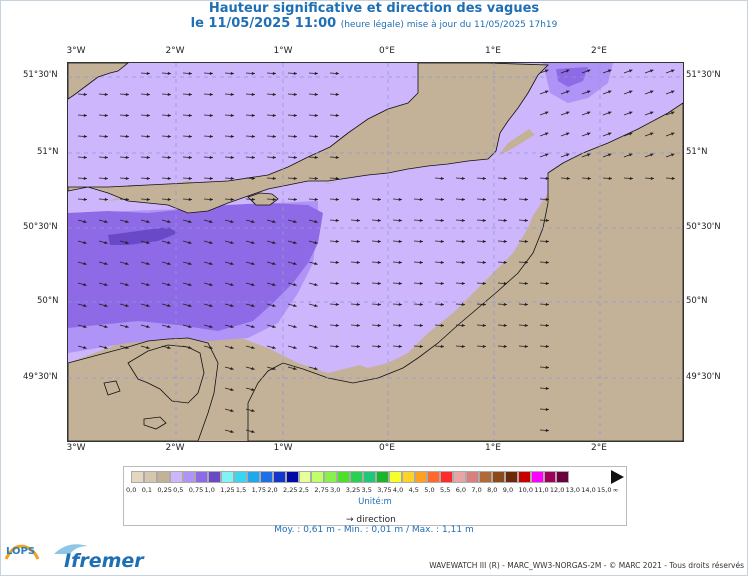 Image resolution: width=748 pixels, height=576 pixels. Describe the element at coordinates (178, 490) in the screenshot. I see `colorbar-tick-label: 0,5` at that location.